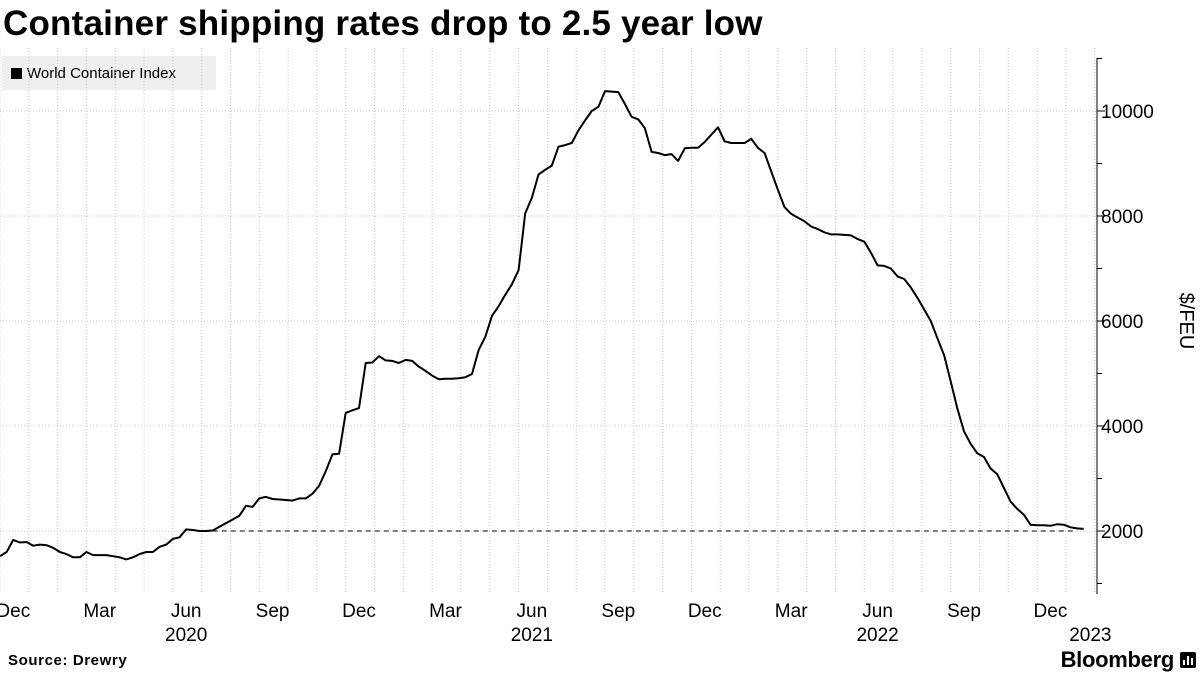 Image resolution: width=1200 pixels, height=675 pixels. I want to click on legend: World Container Index, so click(109, 73).